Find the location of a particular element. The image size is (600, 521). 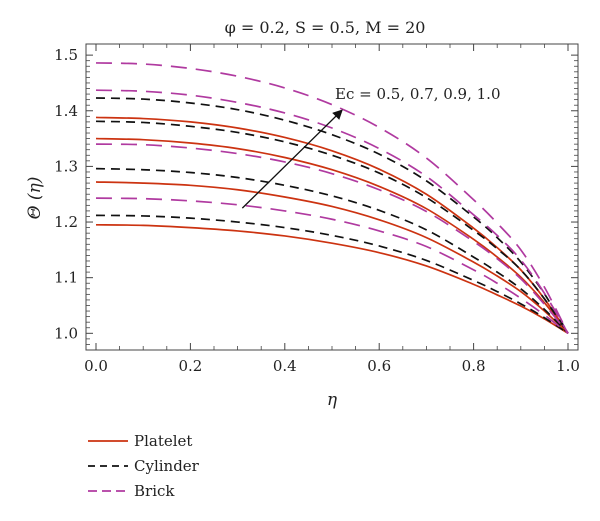

chart-title: φ = 0.2, S = 0.5, M = 20 is located at coordinates (325, 27).